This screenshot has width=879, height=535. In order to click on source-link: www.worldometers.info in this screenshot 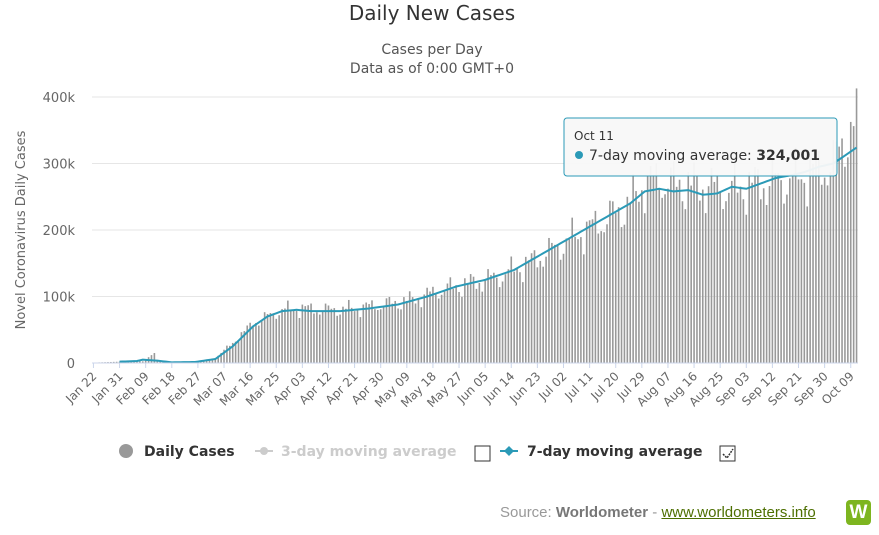, I will do `click(738, 512)`.